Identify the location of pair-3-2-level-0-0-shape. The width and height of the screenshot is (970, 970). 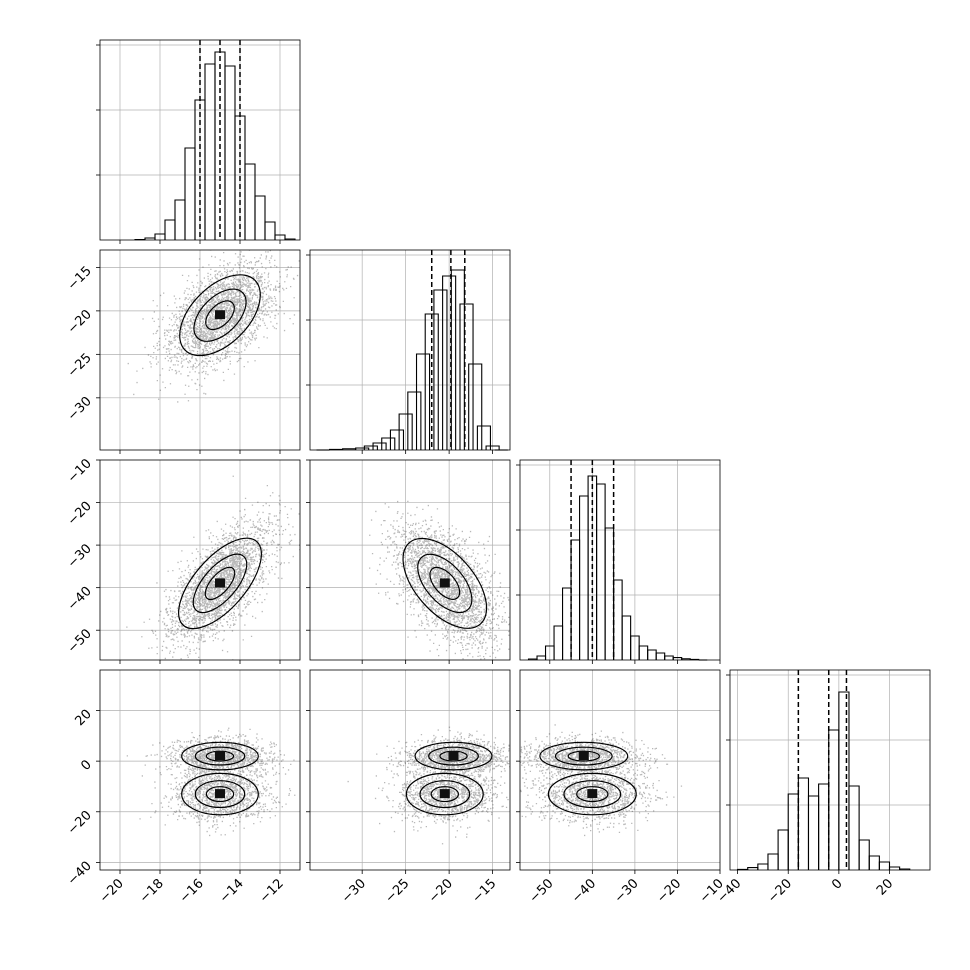
(584, 756).